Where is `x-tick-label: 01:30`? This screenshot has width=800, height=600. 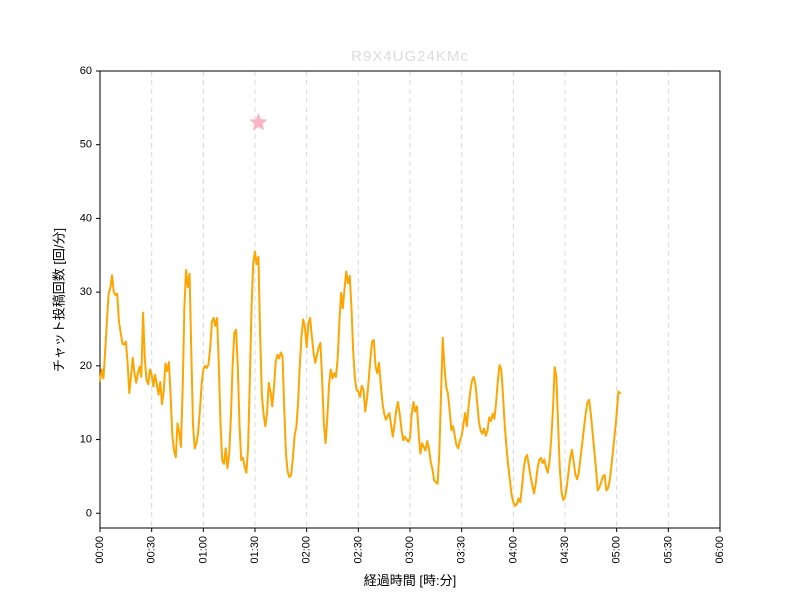
x-tick-label: 01:30 is located at coordinates (255, 550).